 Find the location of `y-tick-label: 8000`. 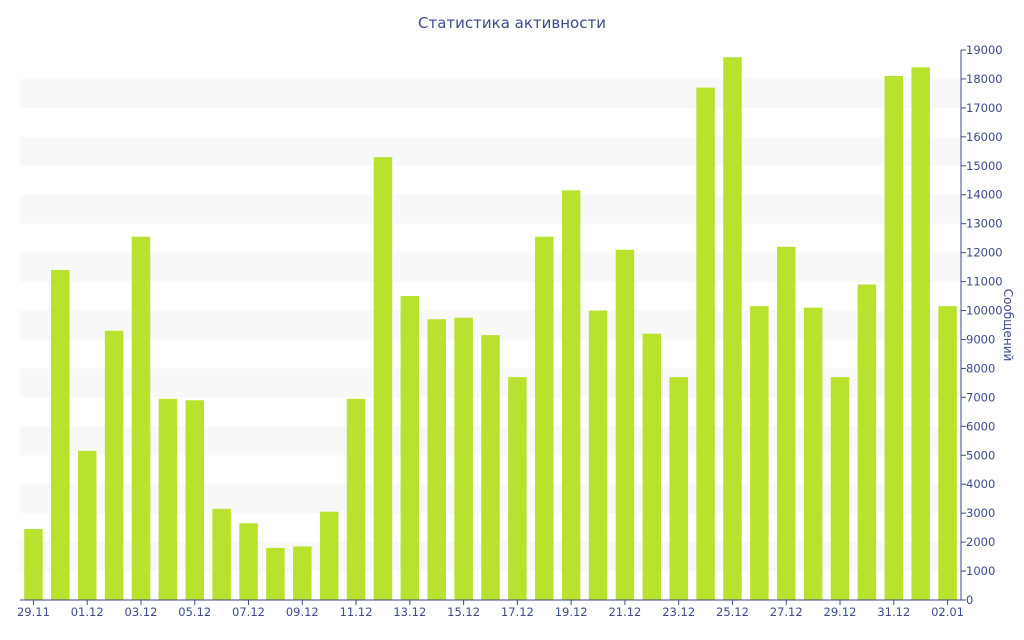

y-tick-label: 8000 is located at coordinates (980, 368).